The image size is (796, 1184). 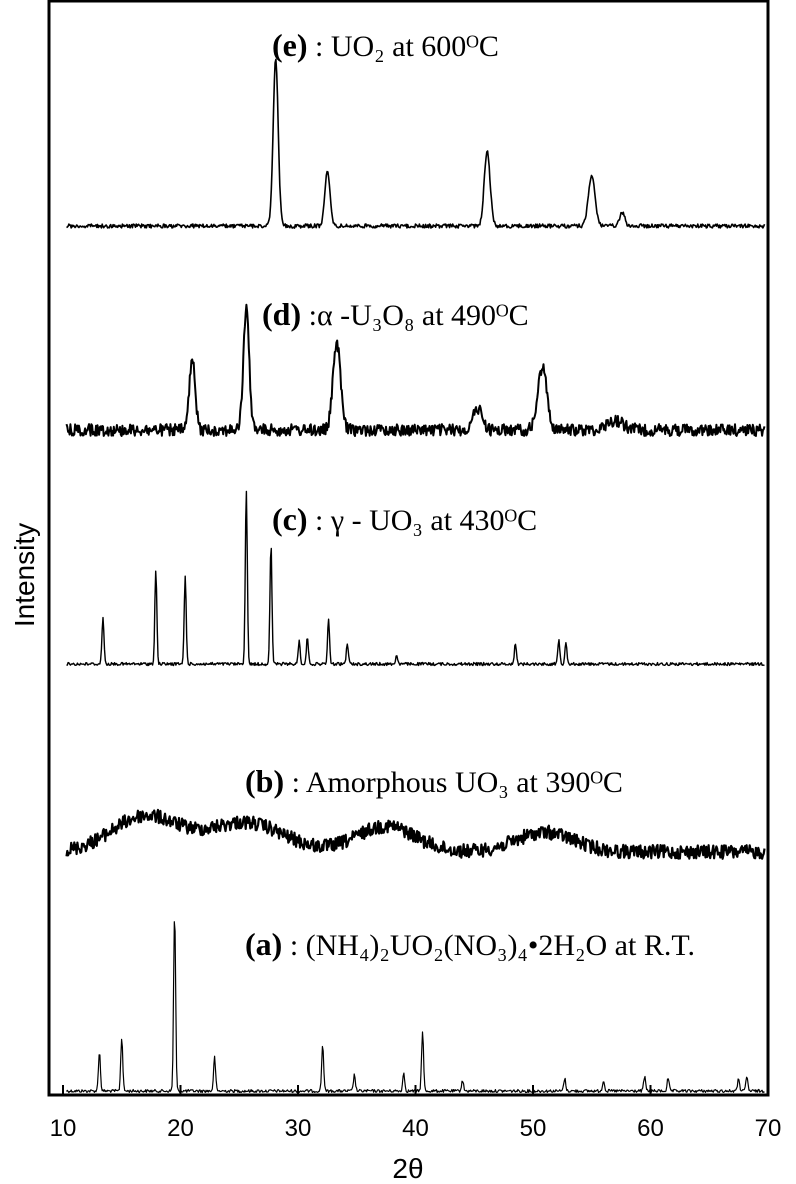 I want to click on x-tick-label-60: 60, so click(x=650, y=1128).